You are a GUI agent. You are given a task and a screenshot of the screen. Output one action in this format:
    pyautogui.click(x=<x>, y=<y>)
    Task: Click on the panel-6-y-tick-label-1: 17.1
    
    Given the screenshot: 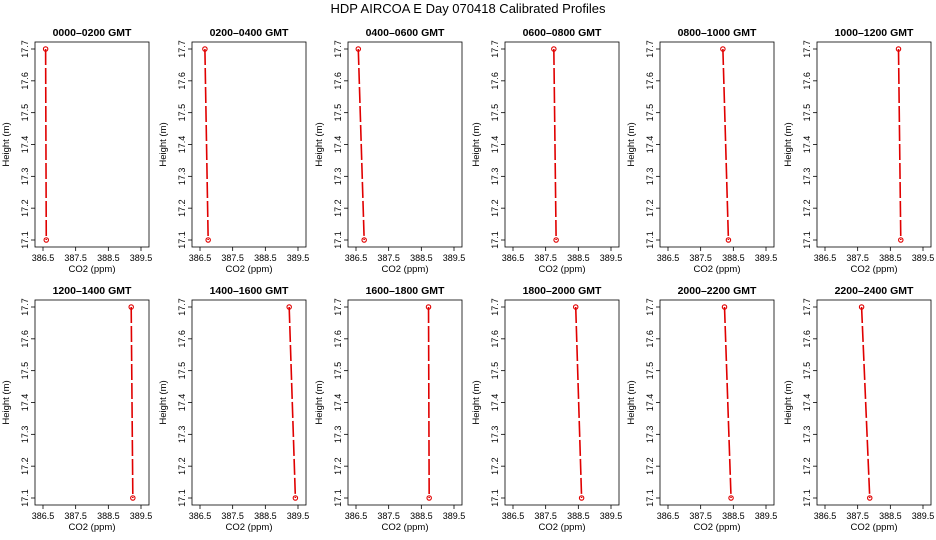 What is the action you would take?
    pyautogui.click(x=807, y=240)
    